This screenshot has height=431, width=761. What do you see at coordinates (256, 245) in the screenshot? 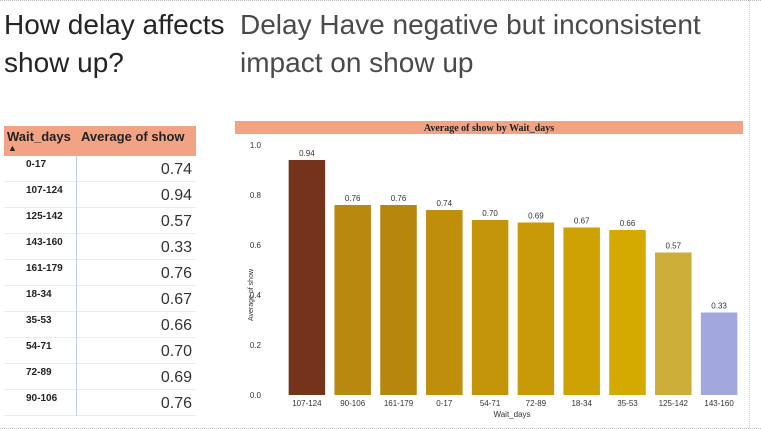
I see `y-tick-label: 0.6` at bounding box center [256, 245].